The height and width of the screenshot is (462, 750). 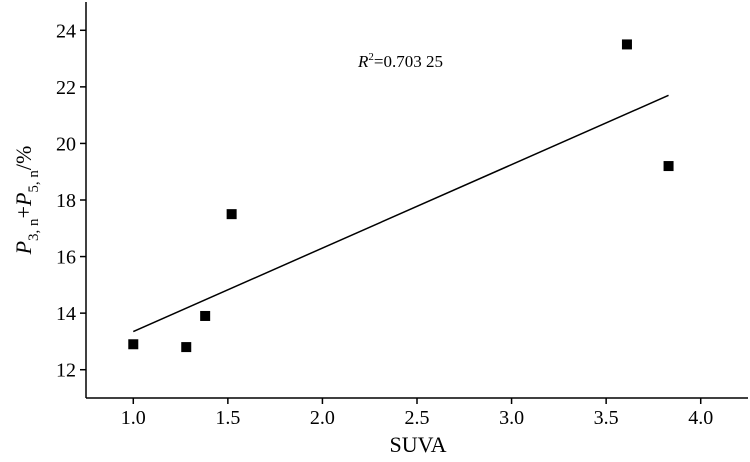 What do you see at coordinates (700, 418) in the screenshot?
I see `x-tick-label: 4.0` at bounding box center [700, 418].